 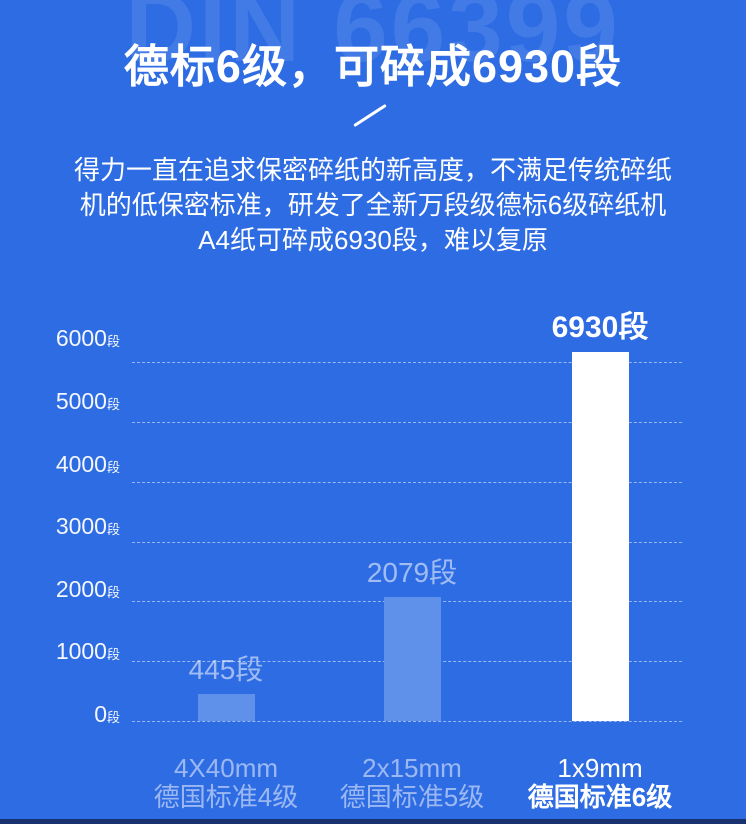 I want to click on bar-value-label: 2079段, so click(x=412, y=572).